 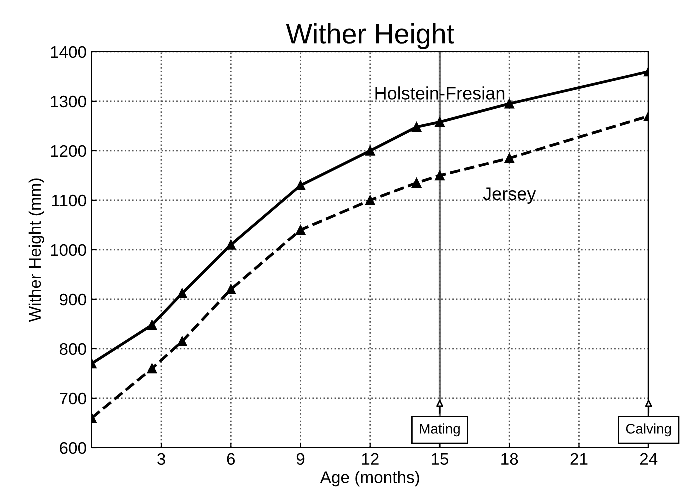 I want to click on y-tick-label: 800, so click(x=73, y=349).